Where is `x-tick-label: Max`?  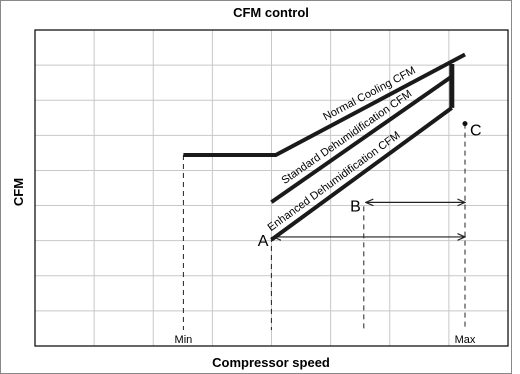
x-tick-label: Max is located at coordinates (465, 340).